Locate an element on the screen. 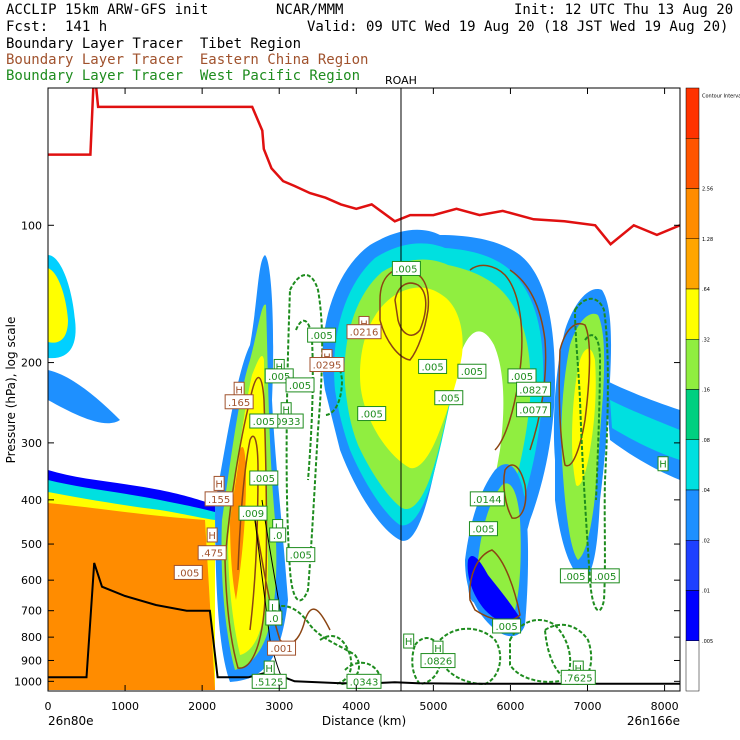 Image resolution: width=740 pixels, height=740 pixels. left-endpoint-label: 26n80e is located at coordinates (71, 721).